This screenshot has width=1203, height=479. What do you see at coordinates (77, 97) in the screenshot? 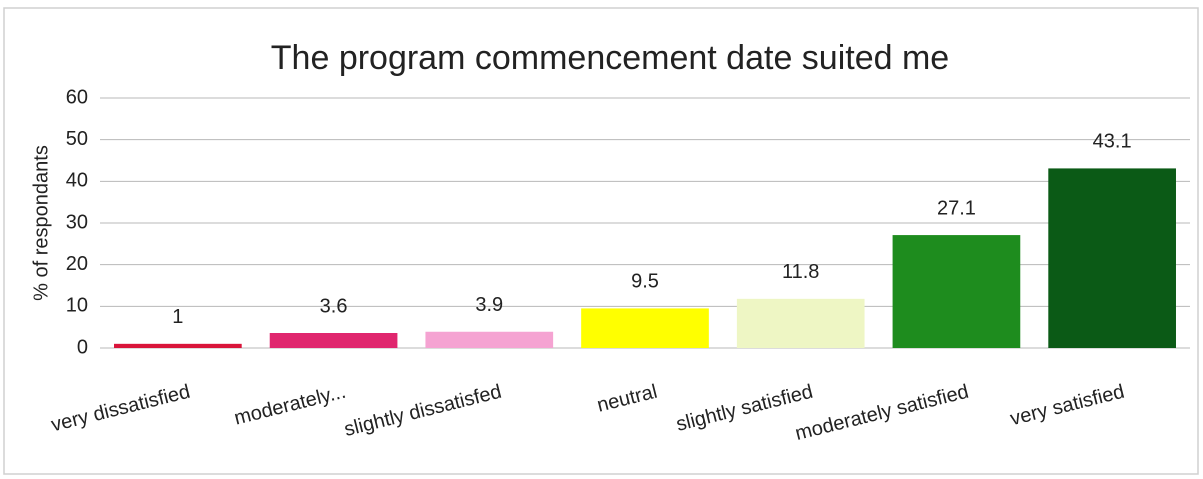
I see `y-tick-label: 60` at bounding box center [77, 97].